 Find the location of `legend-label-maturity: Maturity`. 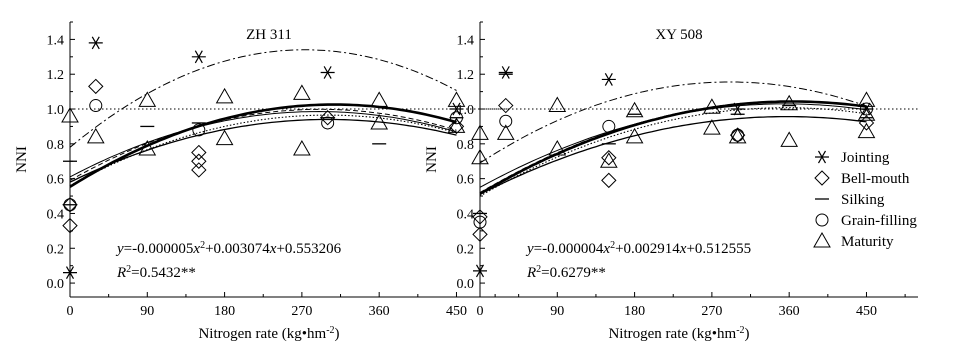

legend-label-maturity: Maturity is located at coordinates (867, 242).